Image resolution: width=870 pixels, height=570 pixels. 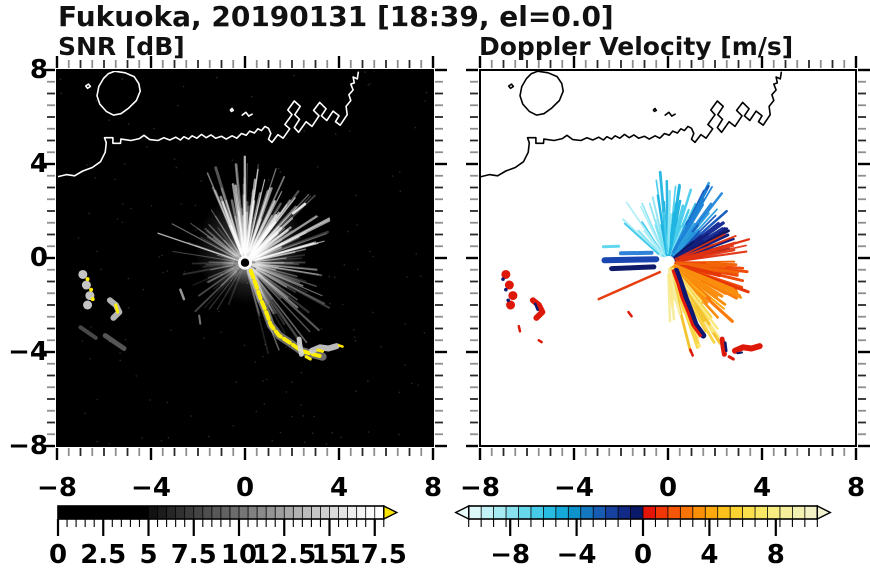 What do you see at coordinates (239, 555) in the screenshot?
I see `snr-colorbar-tick-label: 10` at bounding box center [239, 555].